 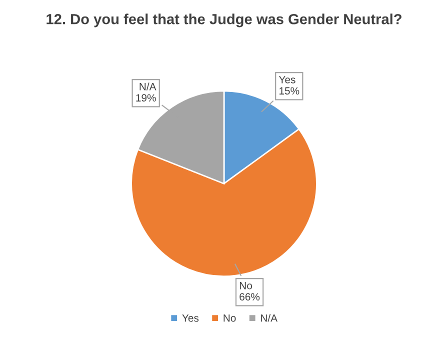 I want to click on data-label: 15%, so click(x=290, y=91).